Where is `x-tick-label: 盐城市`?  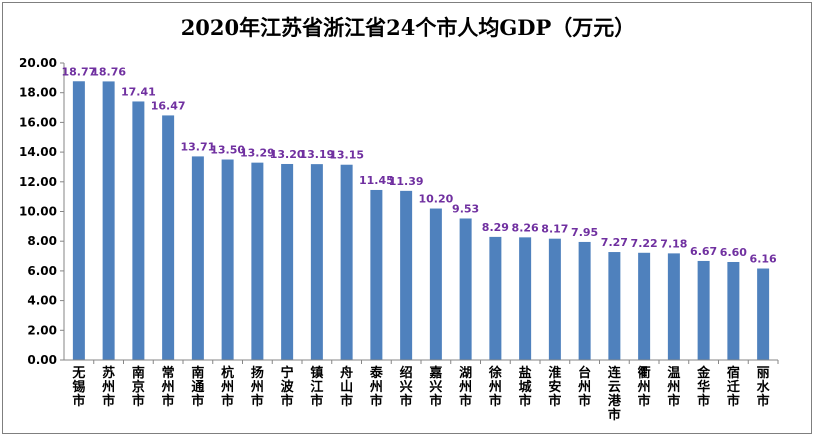 x-tick-label: 盐城市 is located at coordinates (525, 387).